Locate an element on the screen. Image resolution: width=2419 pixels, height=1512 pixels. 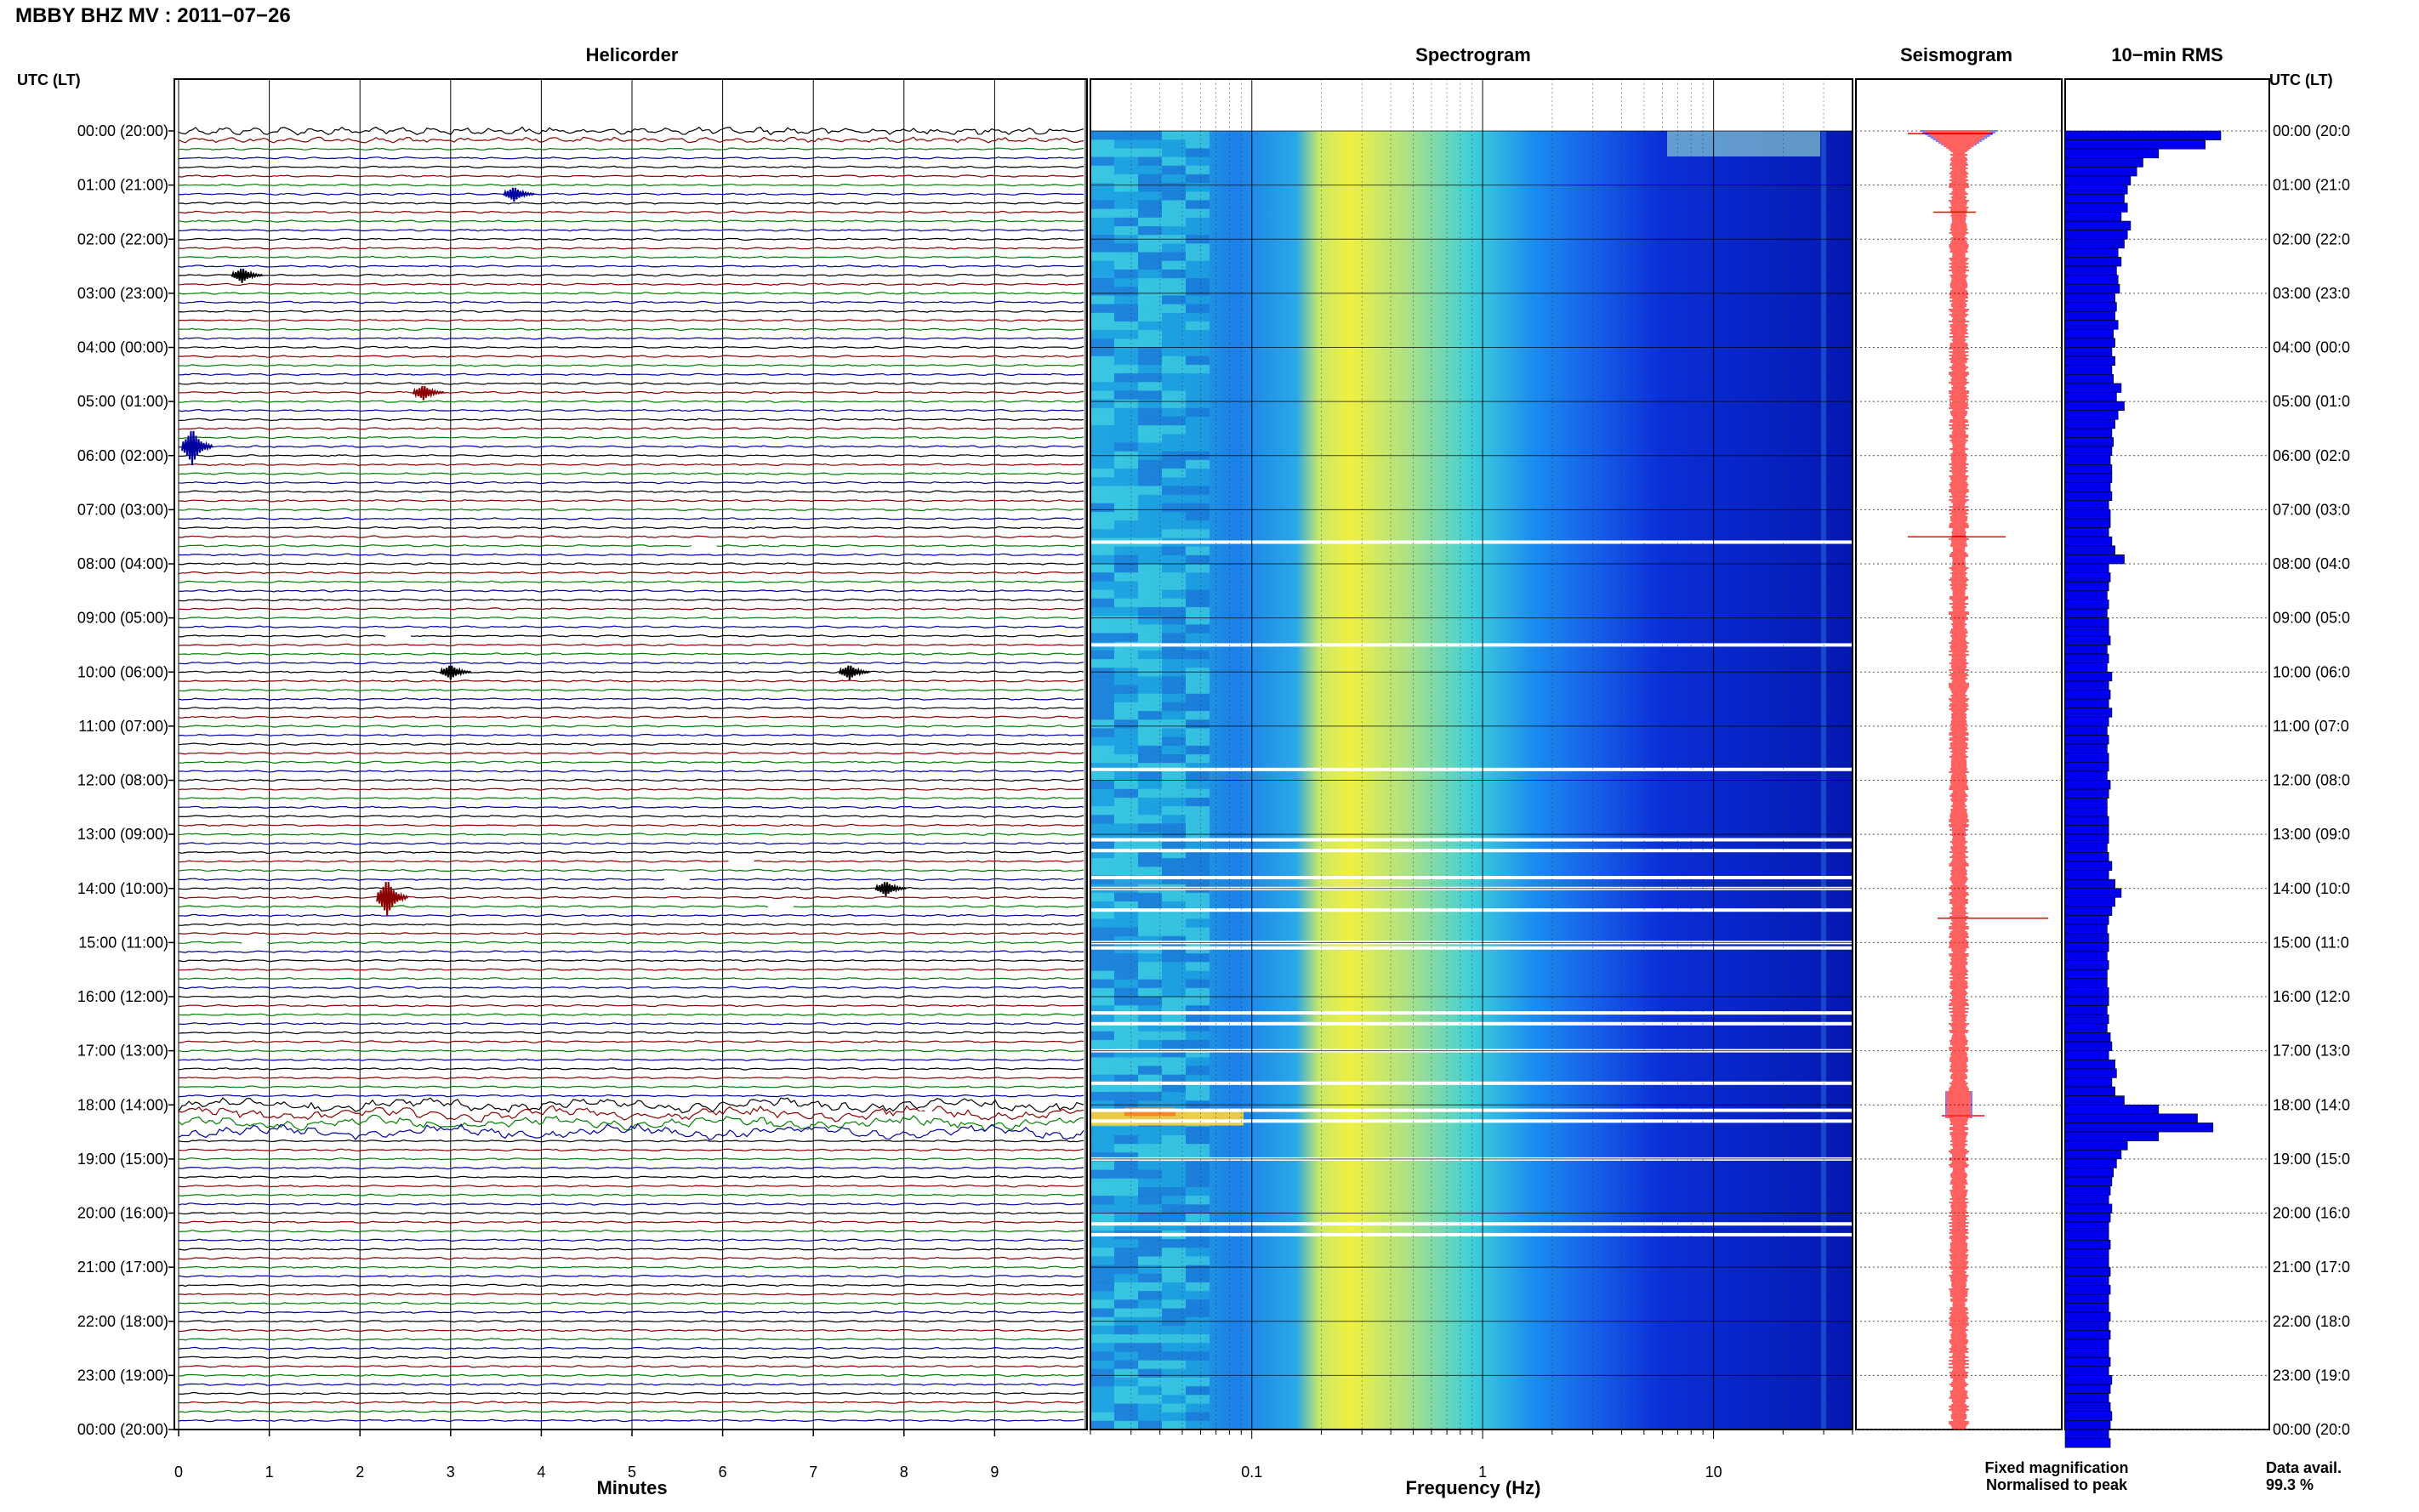
time-label-left: 13:00 (09:00) is located at coordinates (122, 834).